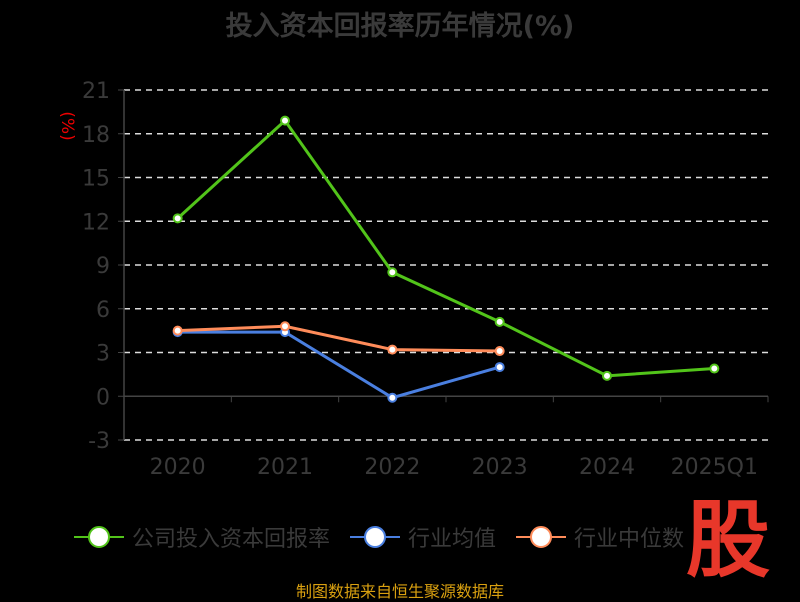  What do you see at coordinates (607, 467) in the screenshot?
I see `x-tick-label: 2024` at bounding box center [607, 467].